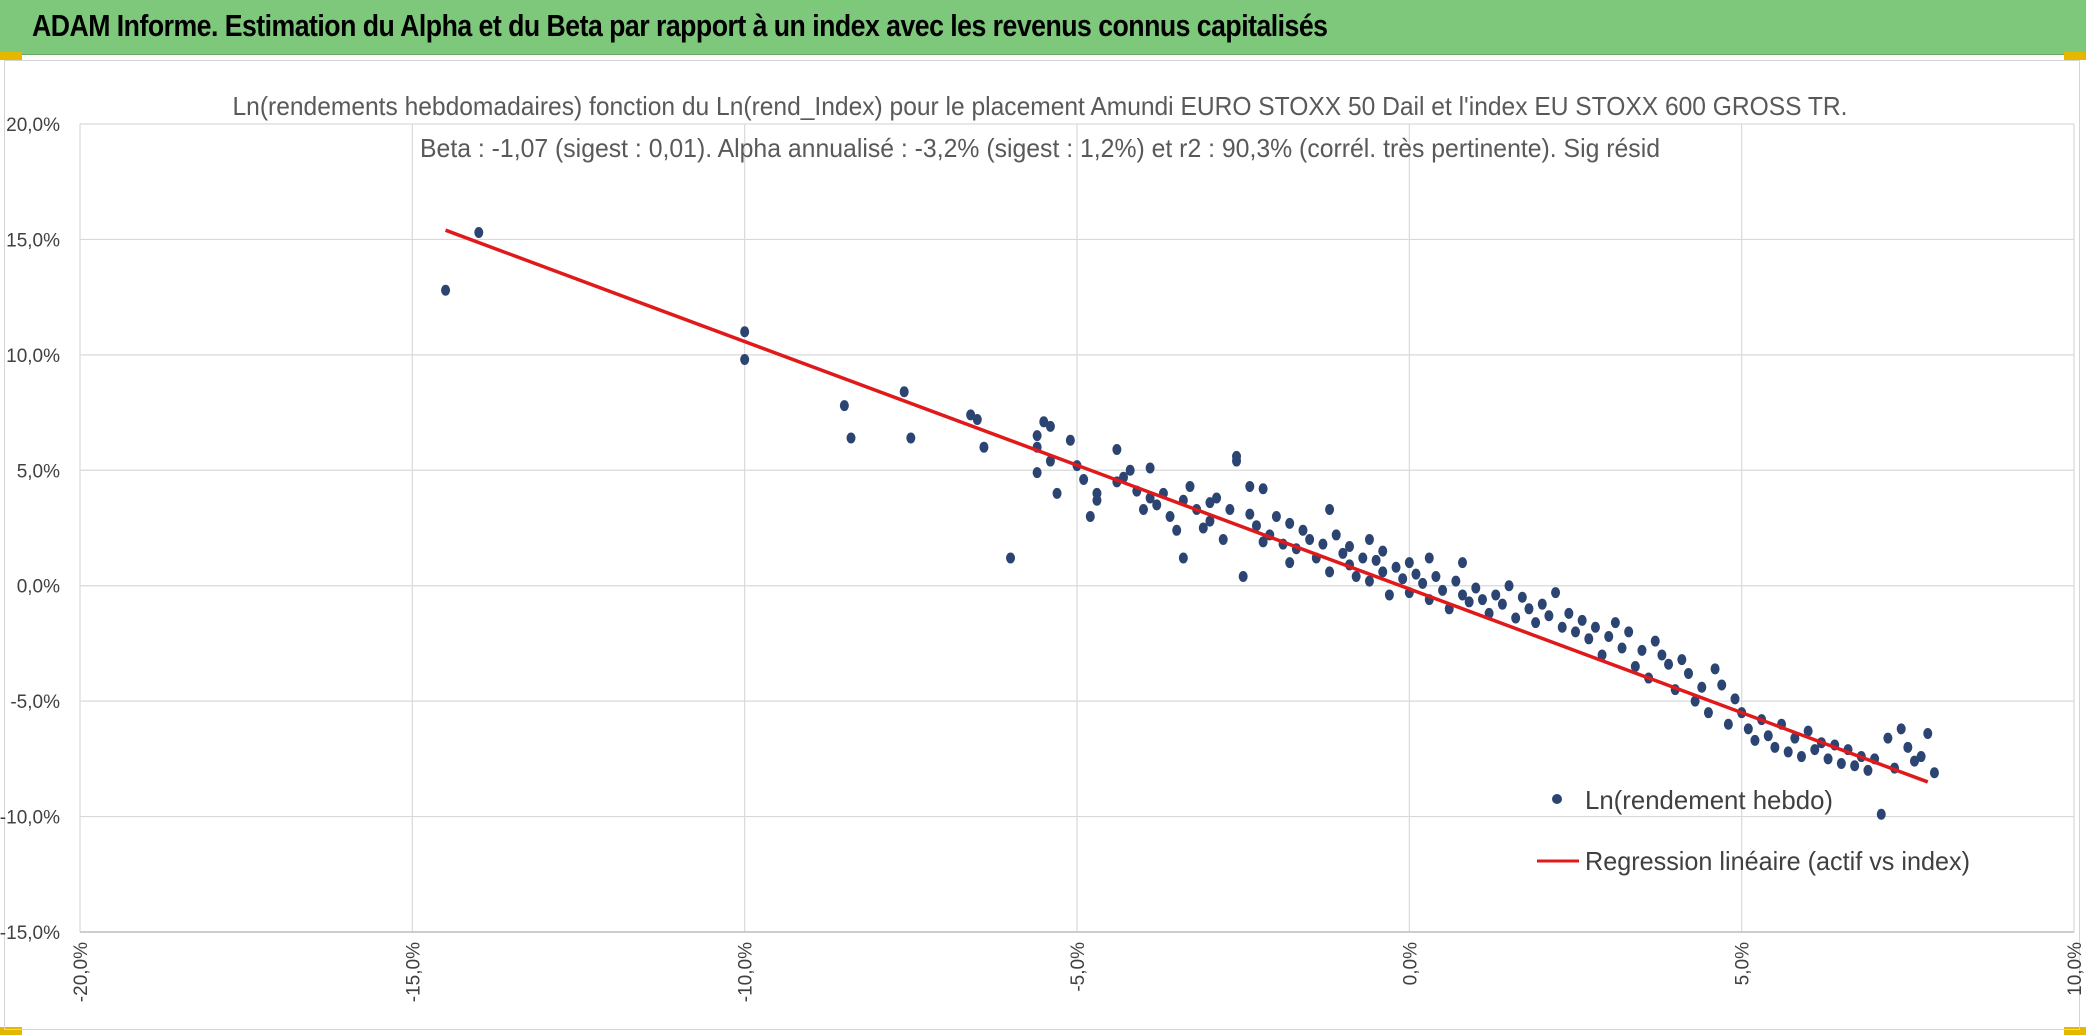 The image size is (2086, 1035). Describe the element at coordinates (1743, 963) in the screenshot. I see `x-tick-label: 5,0%` at that location.